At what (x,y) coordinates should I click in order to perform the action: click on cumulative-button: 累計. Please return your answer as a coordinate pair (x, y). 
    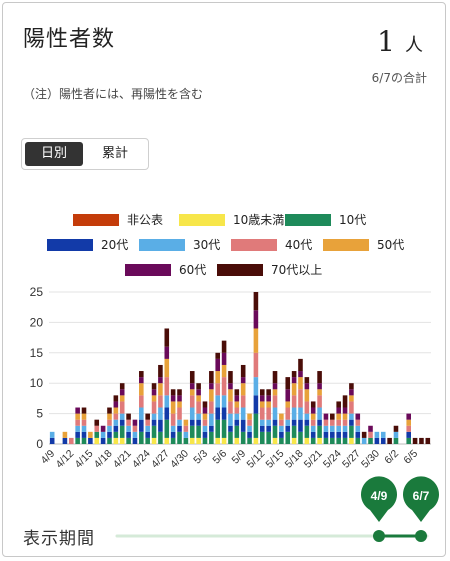
    Looking at the image, I should click on (114, 153).